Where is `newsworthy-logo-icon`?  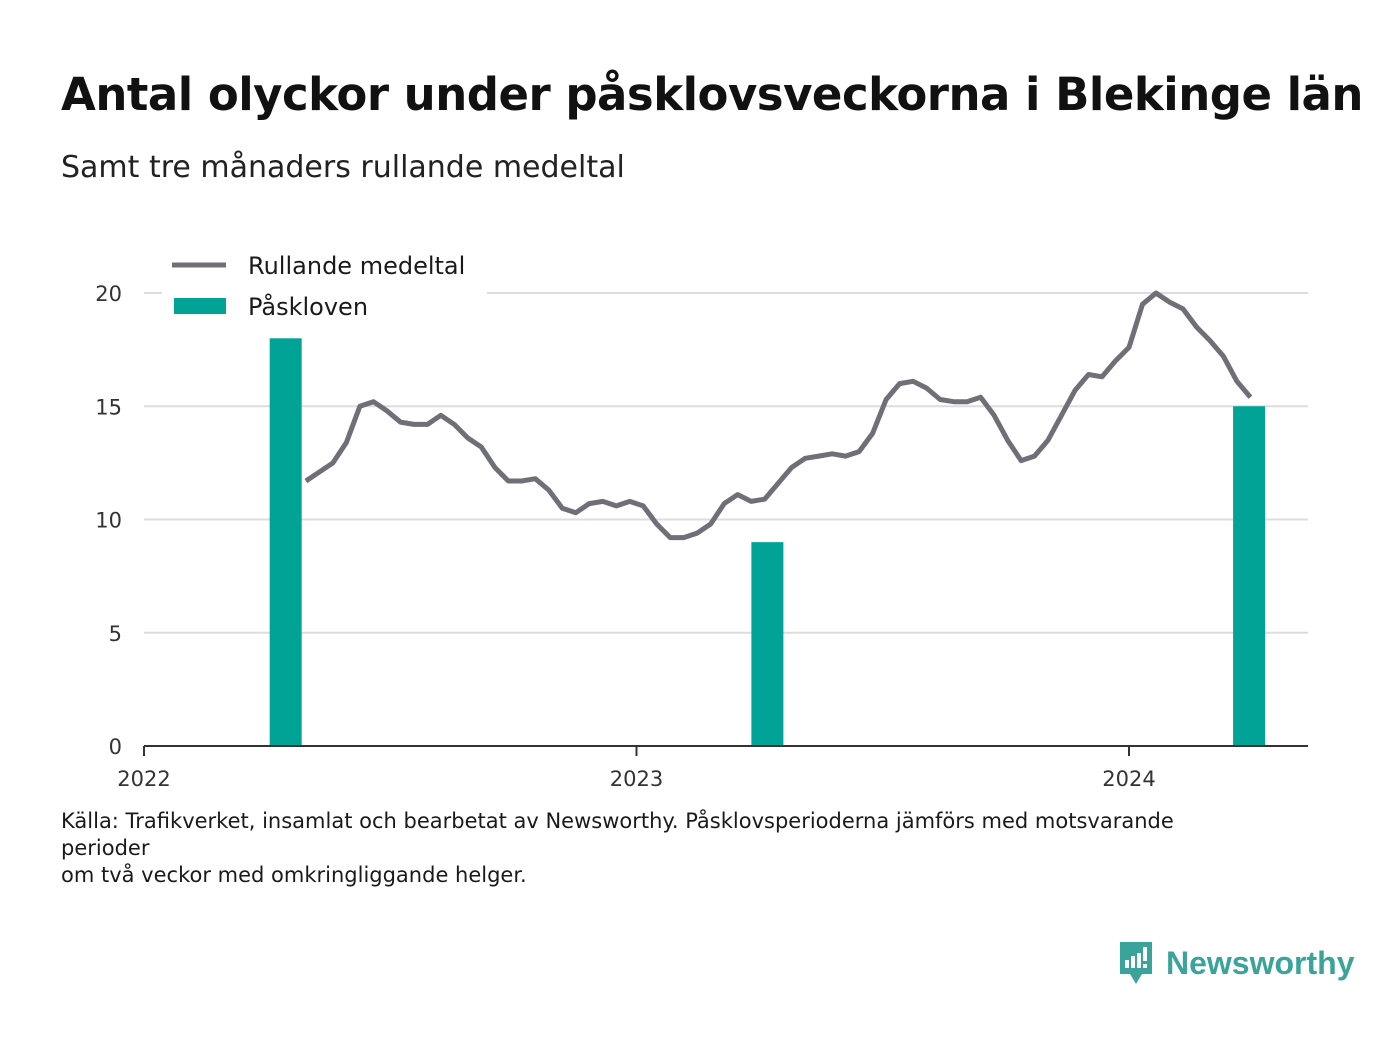
newsworthy-logo-icon is located at coordinates (1136, 963).